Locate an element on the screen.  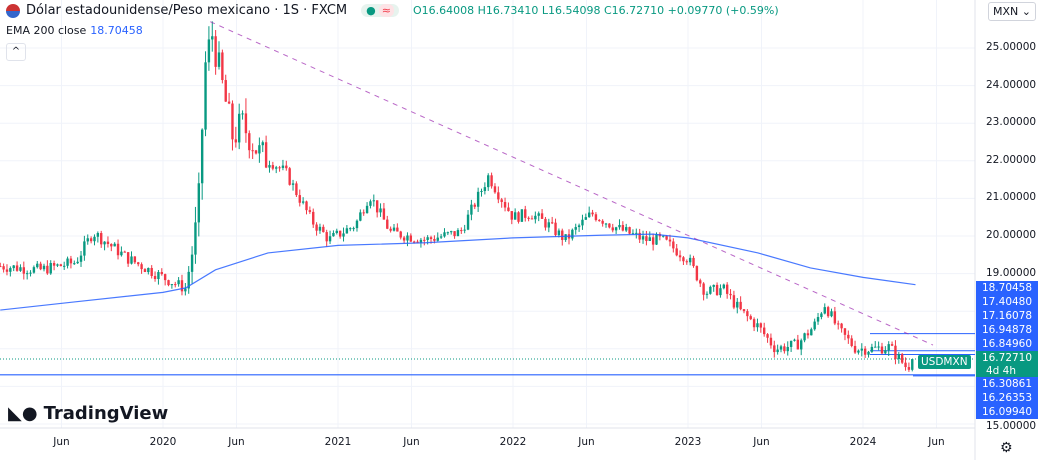
x-tick-label: 2024 is located at coordinates (863, 442).